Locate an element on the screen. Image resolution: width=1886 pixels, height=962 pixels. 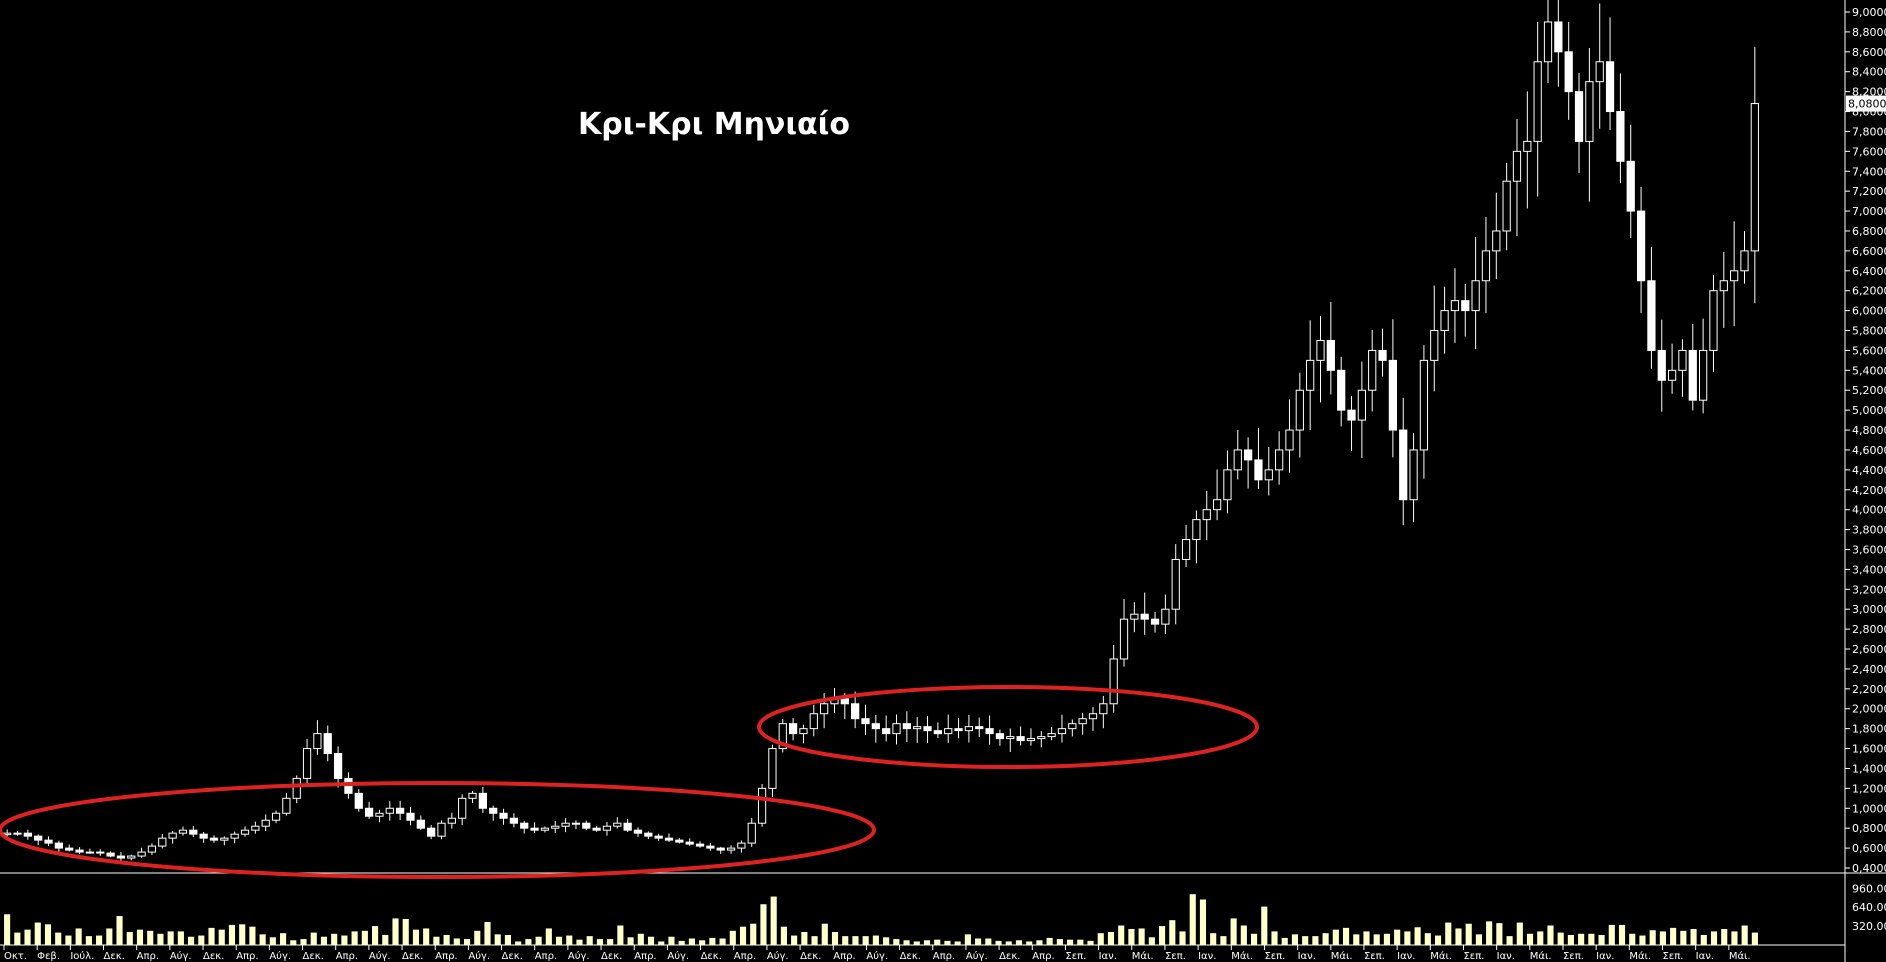
price-tick-label: 7,8000 is located at coordinates (1869, 131).